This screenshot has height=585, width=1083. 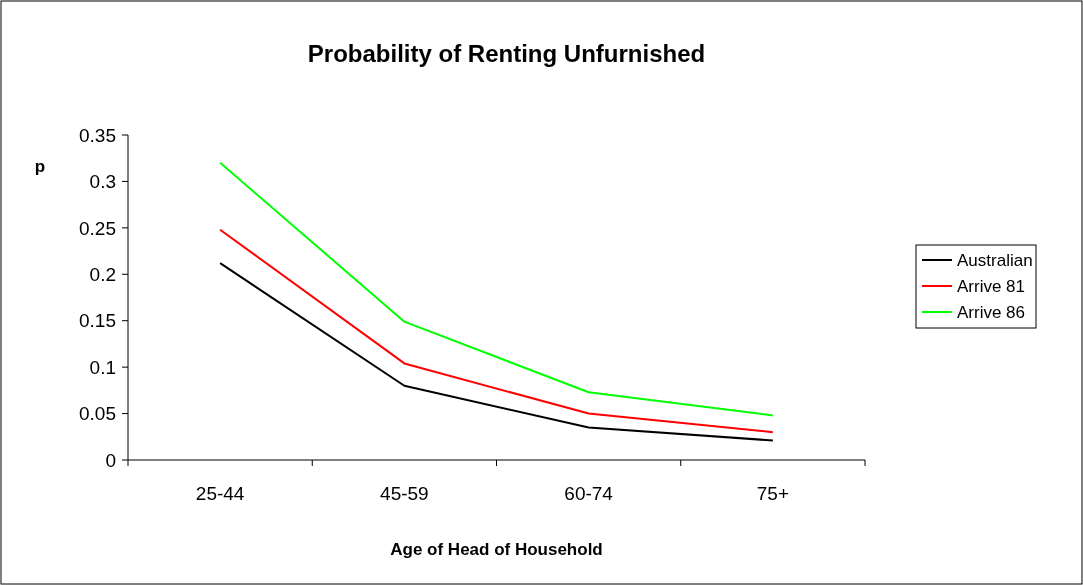 I want to click on x-axis-title: Age of Head of Household, so click(x=496, y=549).